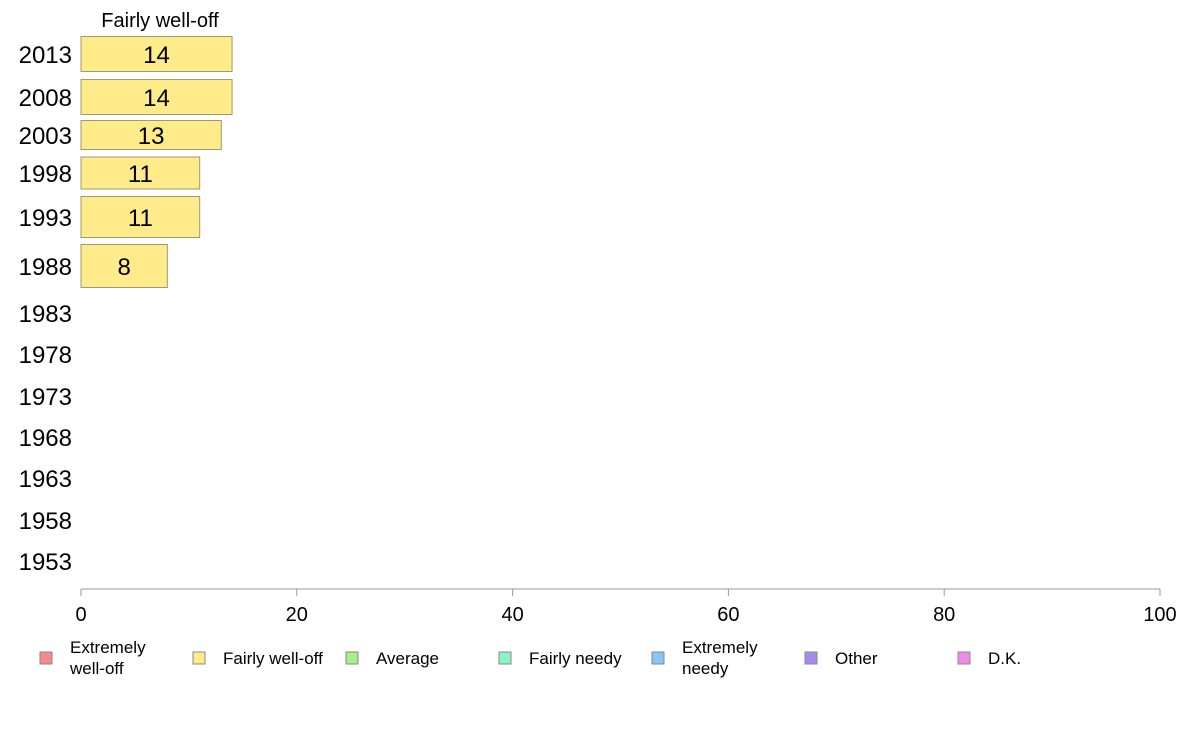  I want to click on bar-value-label-1988: 8, so click(123, 267).